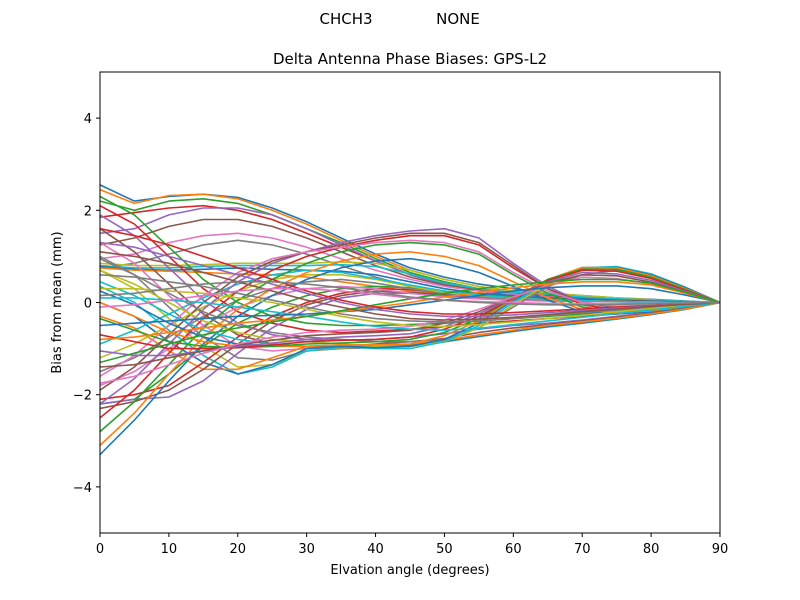  What do you see at coordinates (57, 302) in the screenshot?
I see `y-axis-label: Bias from mean (mm)` at bounding box center [57, 302].